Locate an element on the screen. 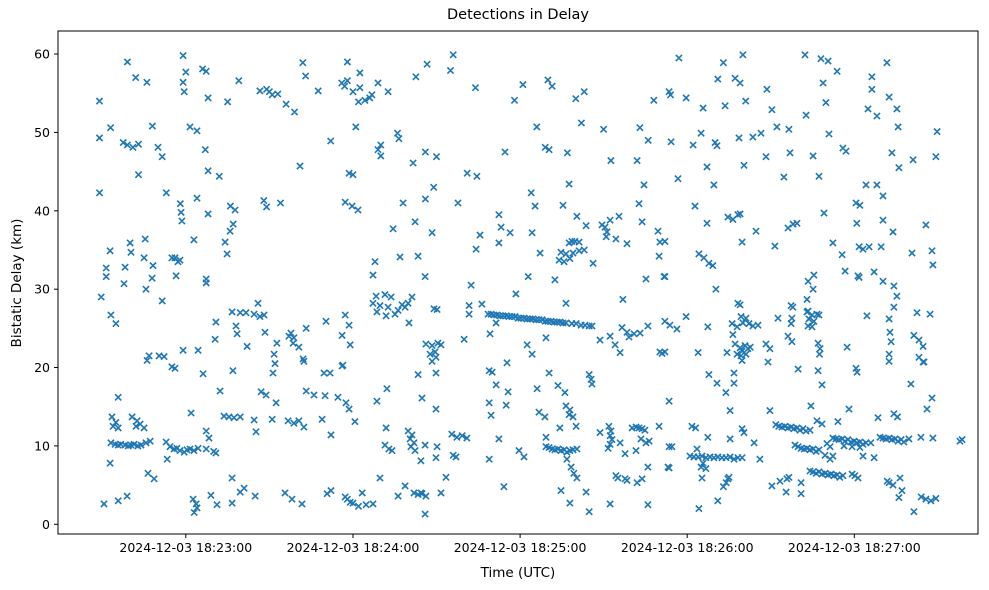  y-tick-label: 50 is located at coordinates (42, 132).